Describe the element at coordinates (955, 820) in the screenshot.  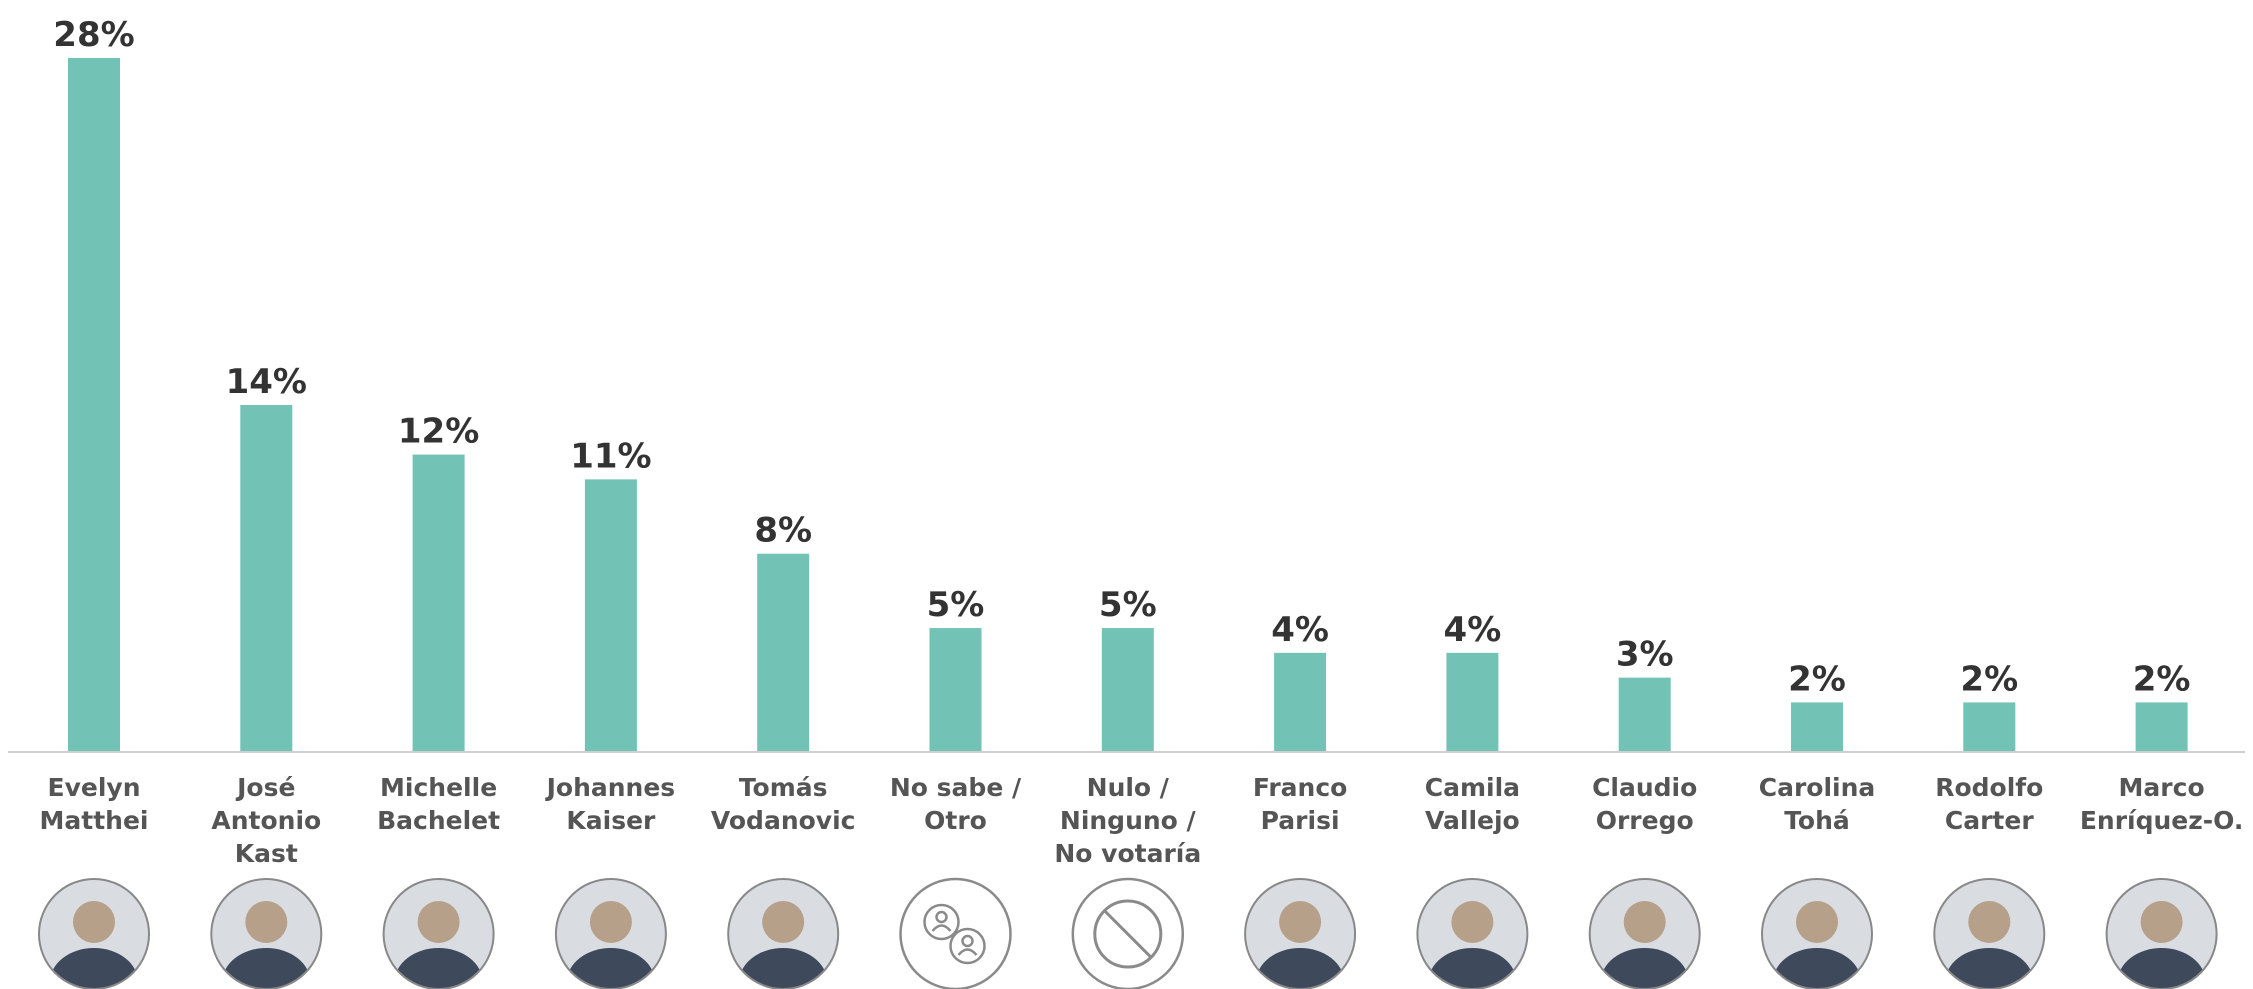
I see `category-label-line: Otro` at that location.